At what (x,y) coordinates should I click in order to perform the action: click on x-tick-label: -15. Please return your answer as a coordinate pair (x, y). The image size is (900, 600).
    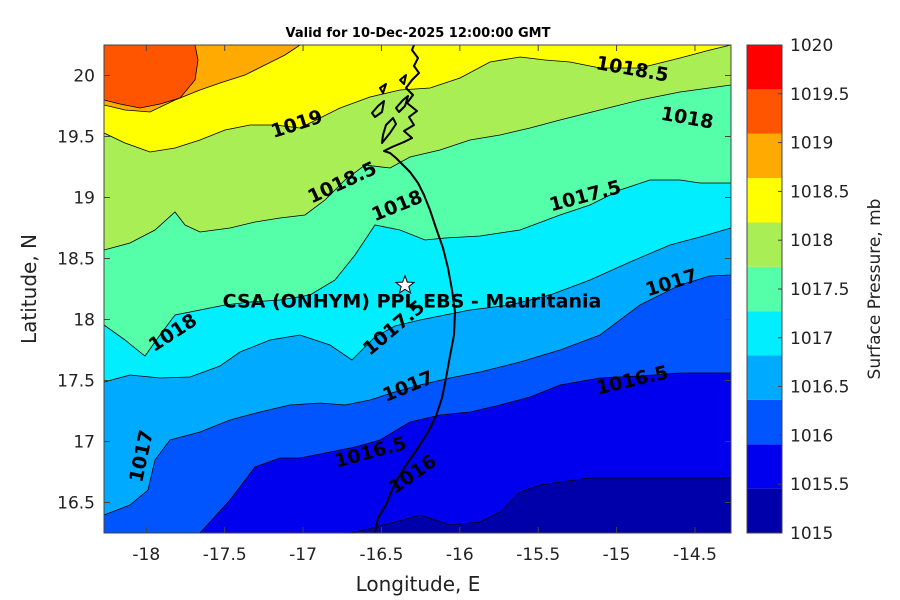
    Looking at the image, I should click on (617, 555).